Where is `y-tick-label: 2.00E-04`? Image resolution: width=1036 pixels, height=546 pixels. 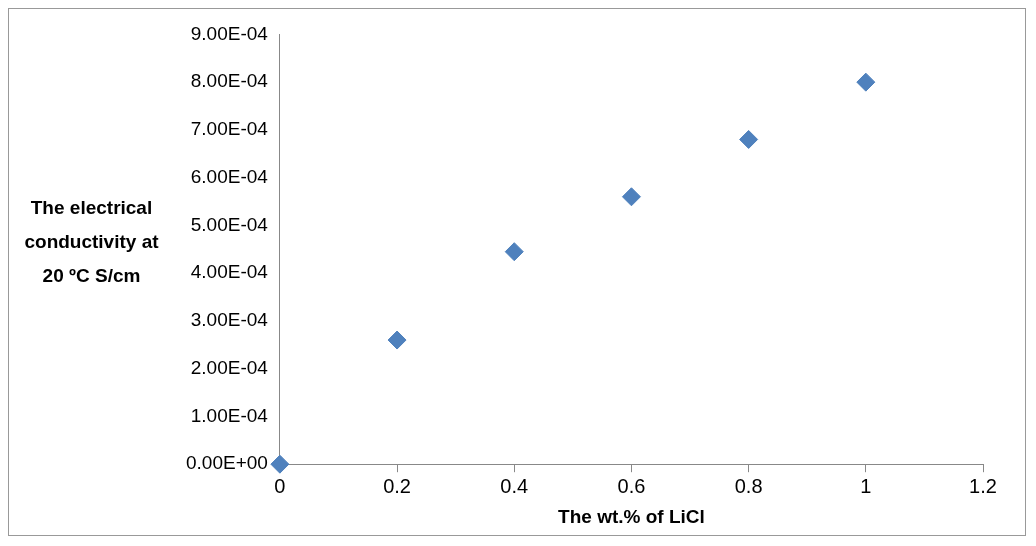 y-tick-label: 2.00E-04 is located at coordinates (229, 367).